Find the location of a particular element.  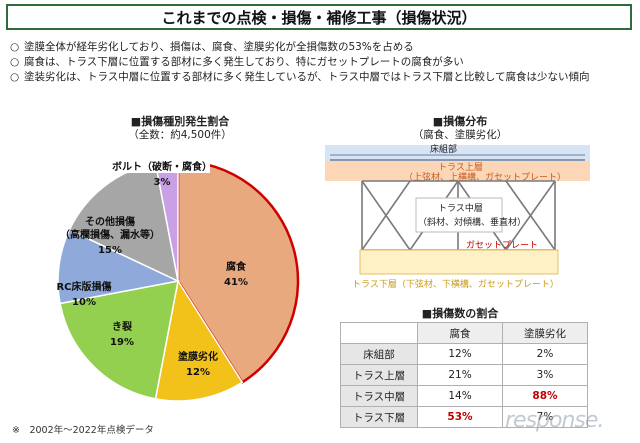

table-row: 床組部 12% 2% is located at coordinates (464, 354).